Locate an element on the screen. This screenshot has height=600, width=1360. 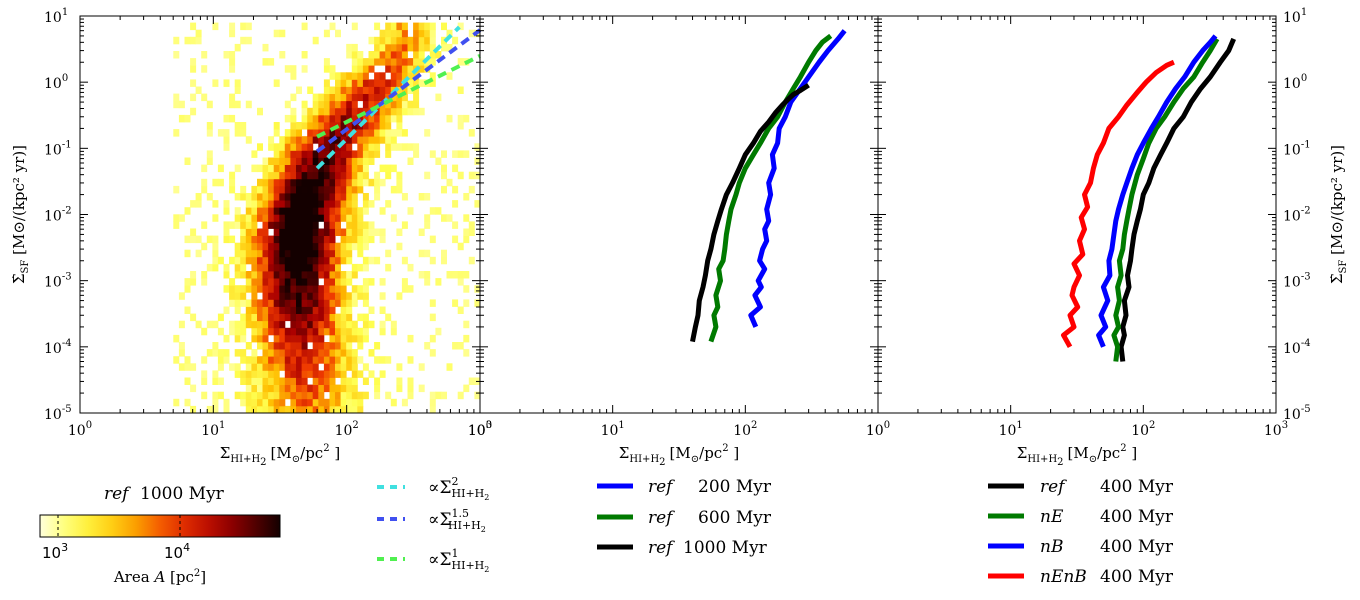
x-axis-label-sub: HI+H is located at coordinates (245, 459).